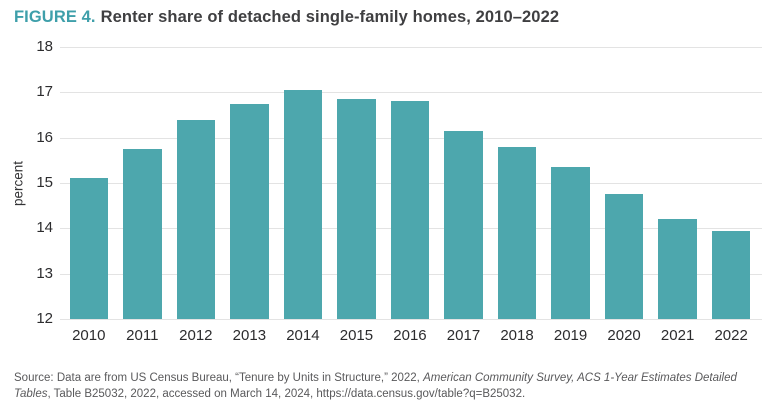 This screenshot has height=410, width=768. What do you see at coordinates (55, 17) in the screenshot?
I see `figure-number-label: FIGURE 4.` at bounding box center [55, 17].